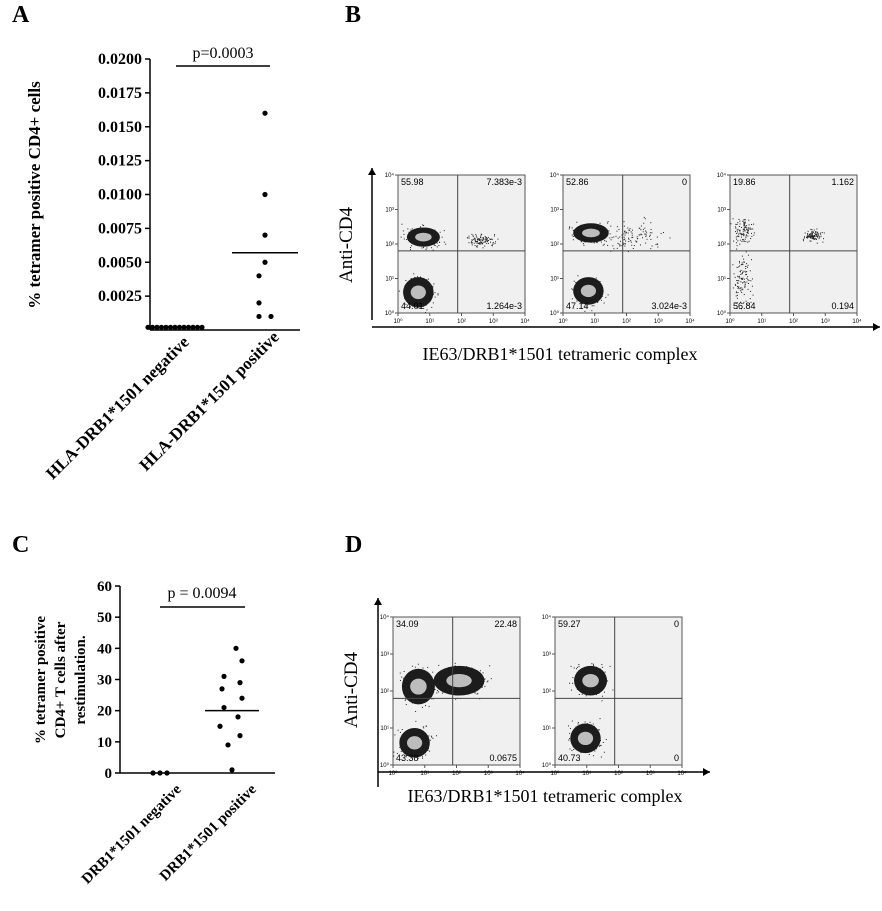 The image size is (882, 911). What do you see at coordinates (104, 649) in the screenshot?
I see `y-tick-label: 40` at bounding box center [104, 649].